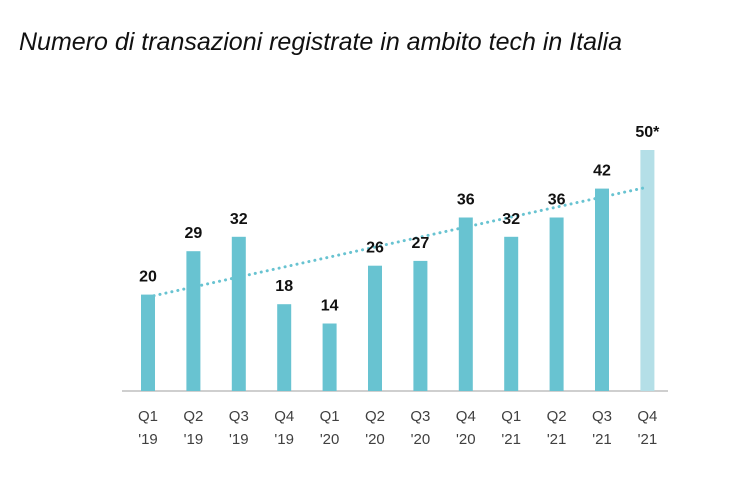 Image resolution: width=754 pixels, height=499 pixels. I want to click on data-label-5: 14, so click(330, 306).